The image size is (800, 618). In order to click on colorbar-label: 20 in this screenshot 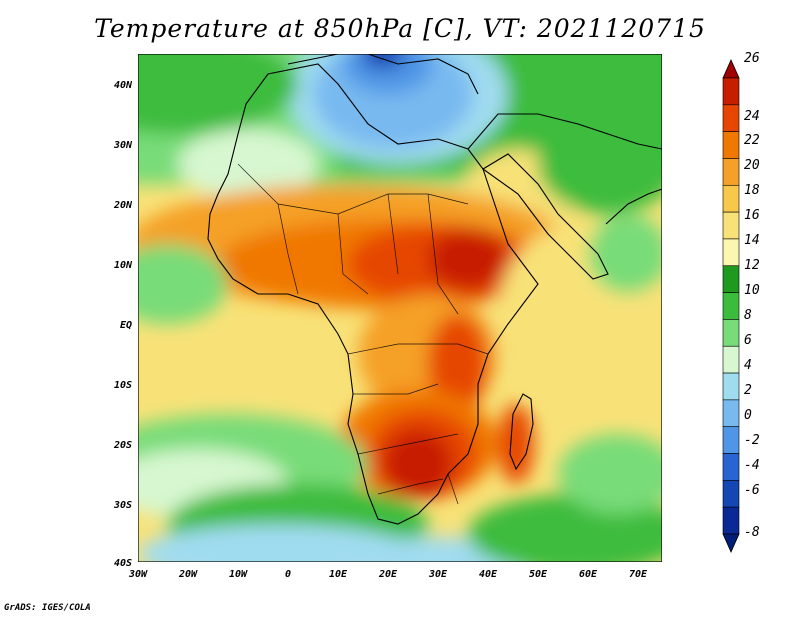, I will do `click(752, 165)`.